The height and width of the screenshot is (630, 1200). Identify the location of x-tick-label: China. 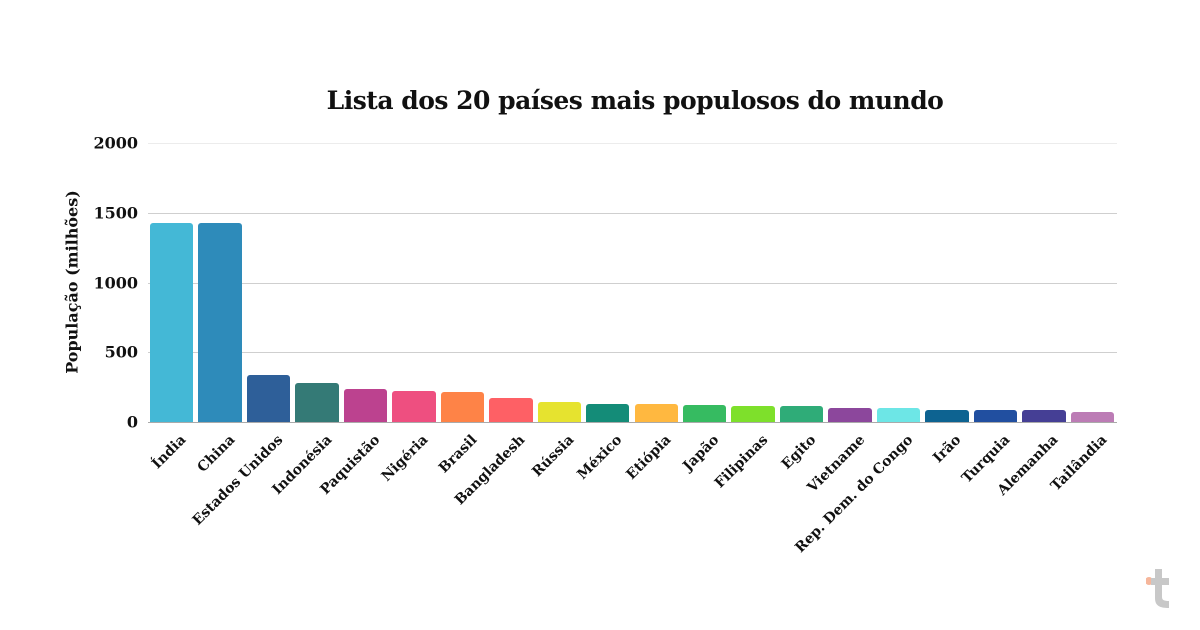
(216, 454).